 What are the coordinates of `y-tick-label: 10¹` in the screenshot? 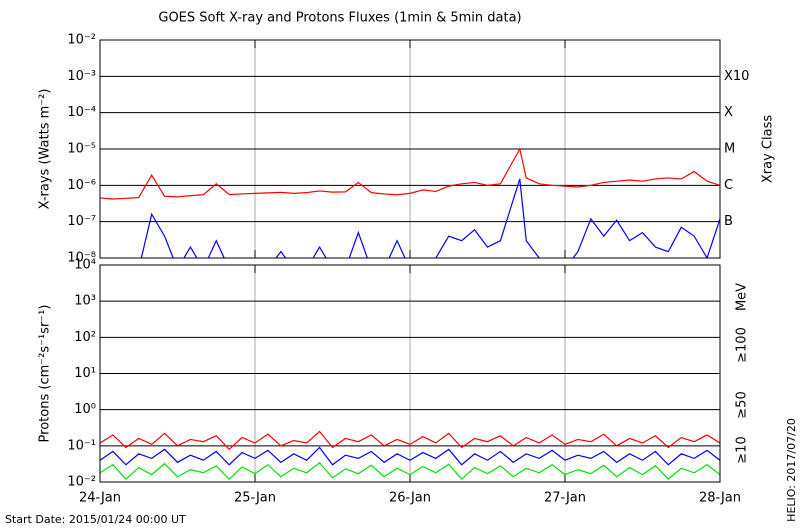 It's located at (85, 373).